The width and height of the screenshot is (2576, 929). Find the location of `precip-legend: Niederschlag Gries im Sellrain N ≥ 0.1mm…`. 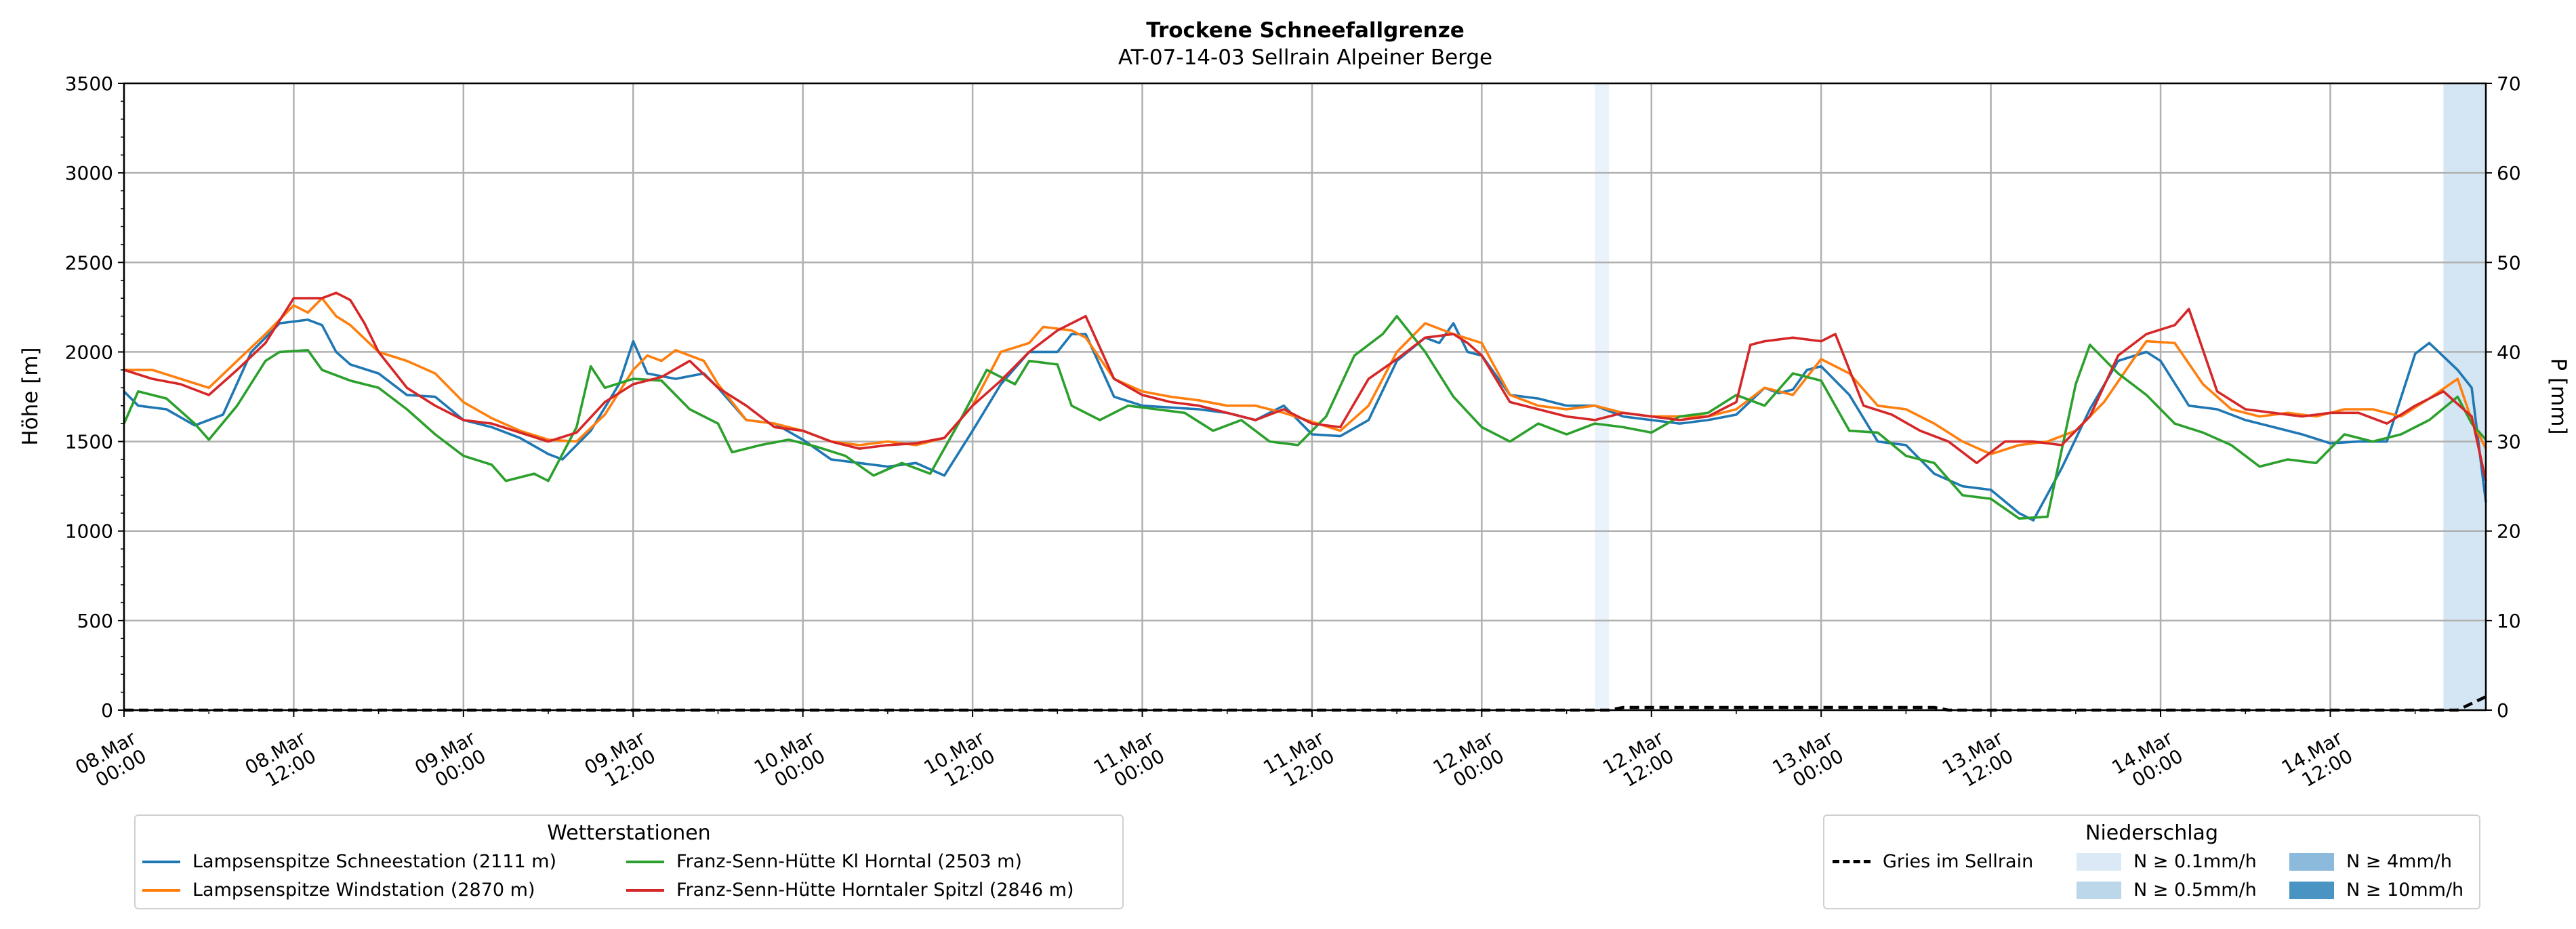

precip-legend: Niederschlag Gries im Sellrain N ≥ 0.1mm… is located at coordinates (2151, 862).